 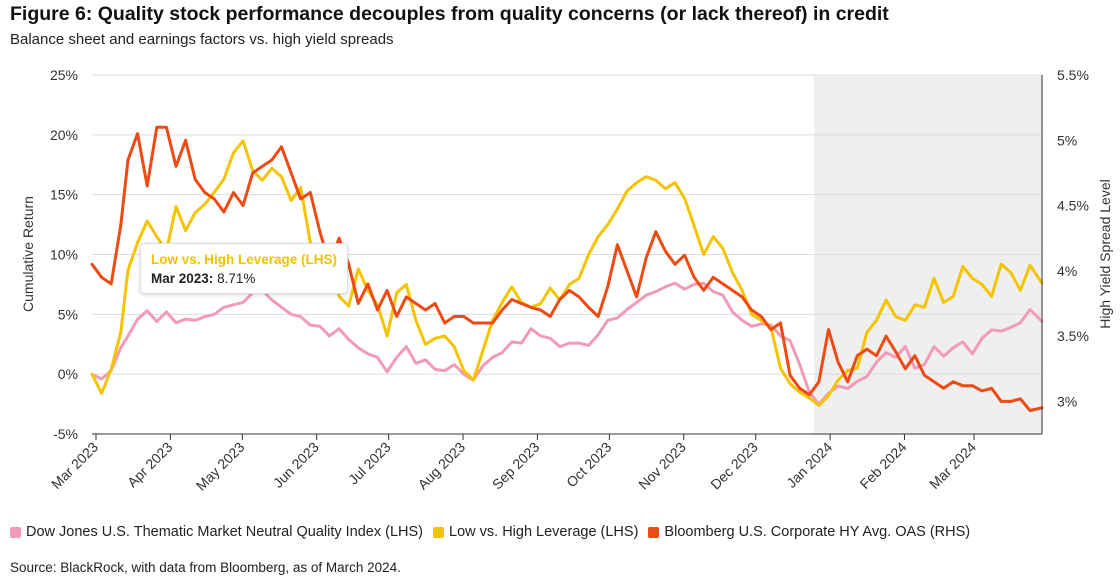 I want to click on y-tick-label-right: 4.5%, so click(x=1073, y=206).